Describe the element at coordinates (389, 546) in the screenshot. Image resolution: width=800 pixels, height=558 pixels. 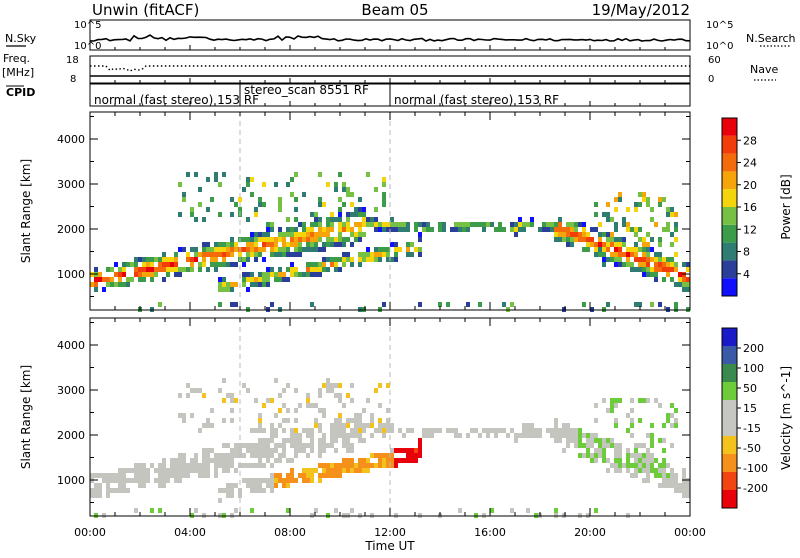
I see `time-axis-label: Time UT` at that location.